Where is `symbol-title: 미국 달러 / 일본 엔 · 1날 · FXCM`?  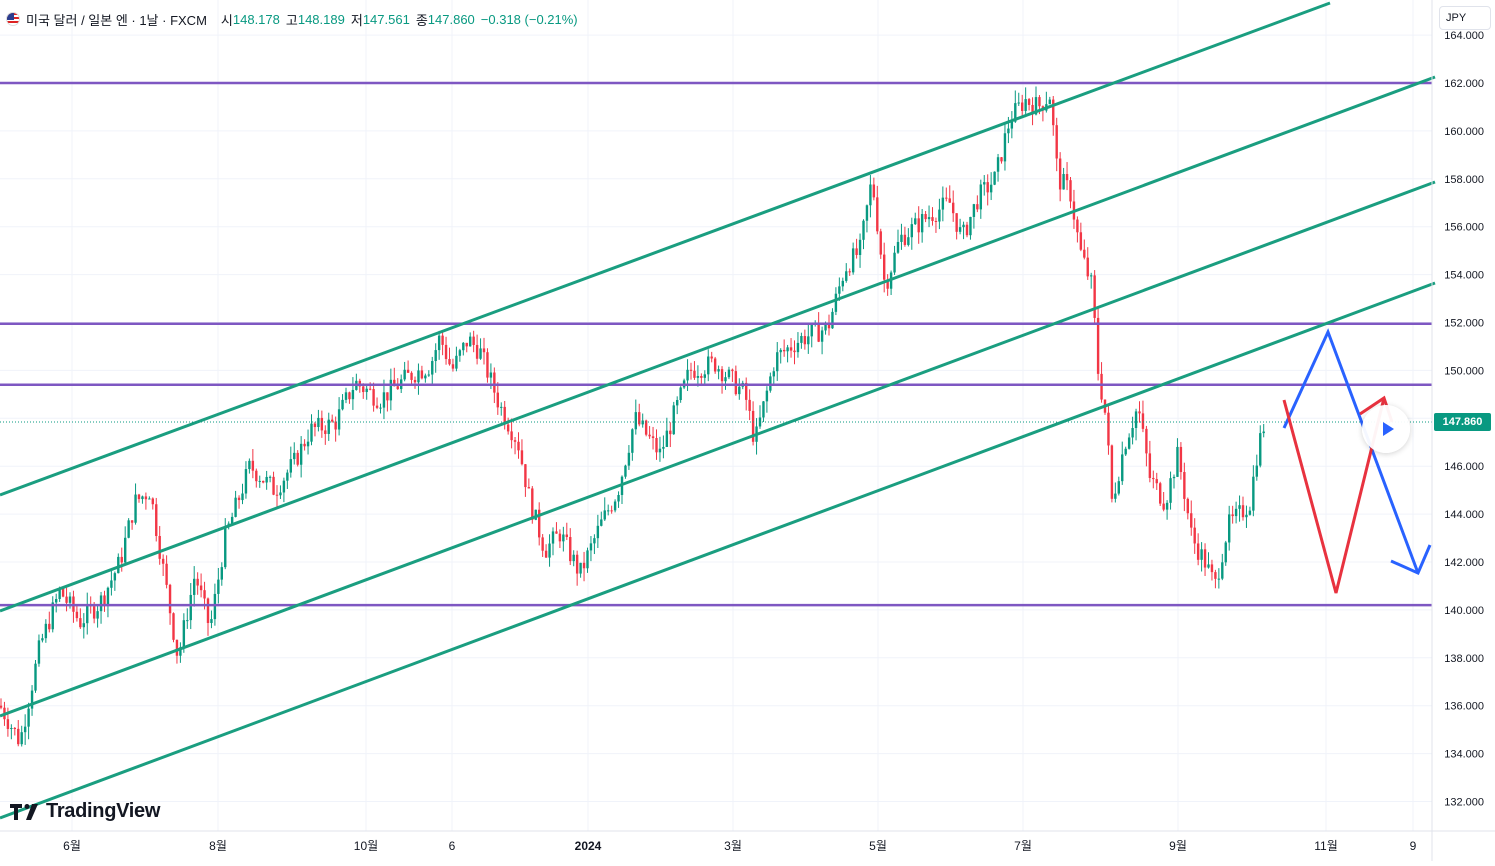 symbol-title: 미국 달러 / 일본 엔 · 1날 · FXCM is located at coordinates (116, 20).